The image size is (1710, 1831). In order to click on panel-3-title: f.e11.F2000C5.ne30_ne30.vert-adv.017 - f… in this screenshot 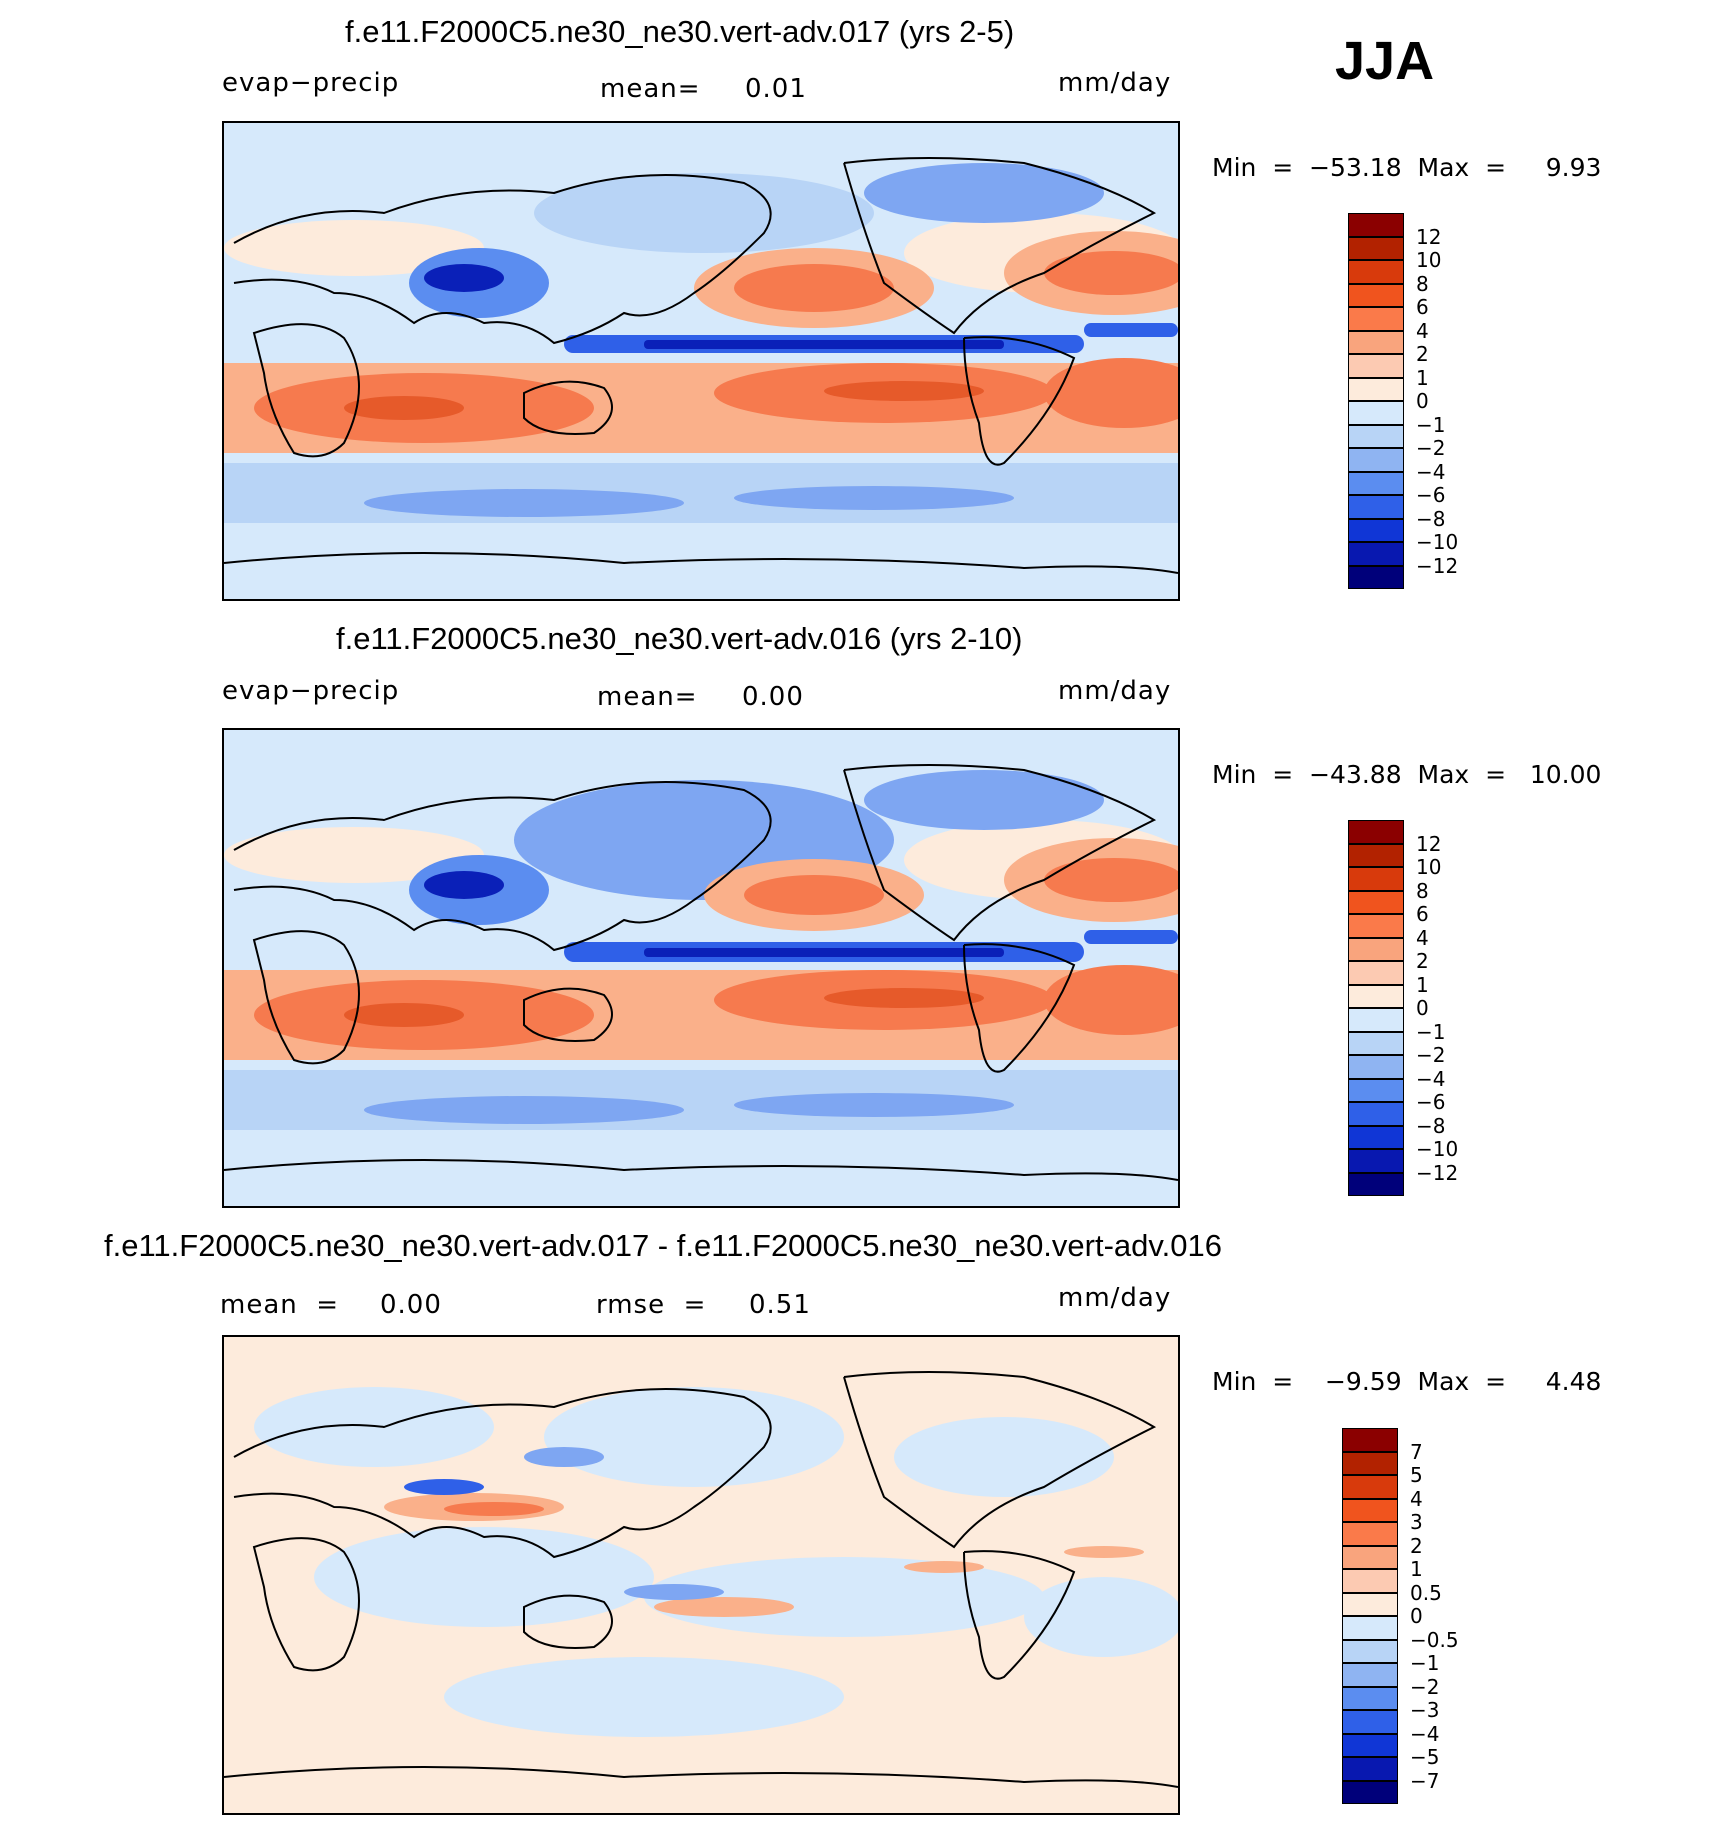, I will do `click(663, 1245)`.